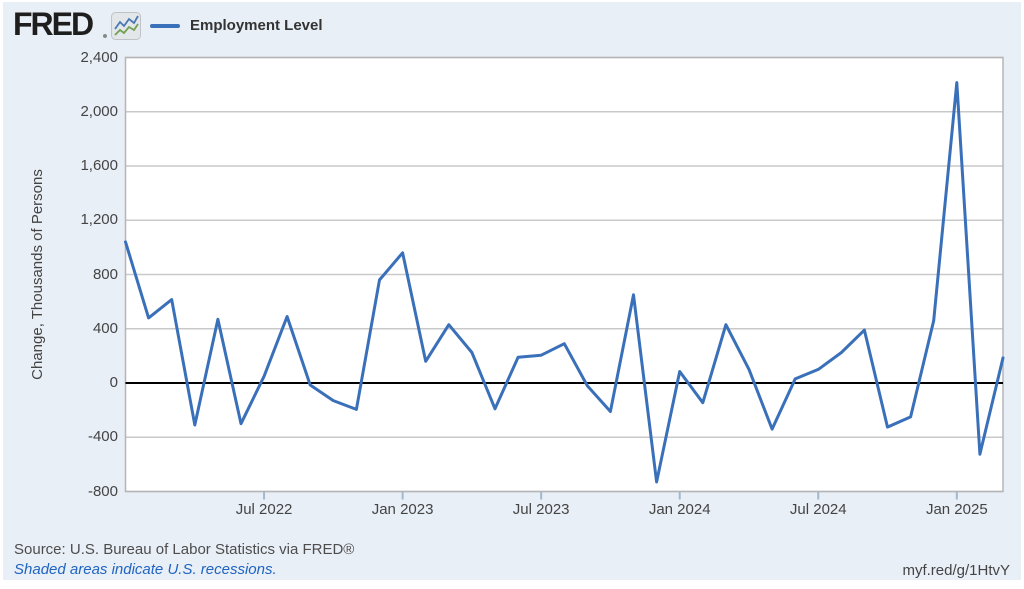  I want to click on y-tick-label-400: 400, so click(105, 328).